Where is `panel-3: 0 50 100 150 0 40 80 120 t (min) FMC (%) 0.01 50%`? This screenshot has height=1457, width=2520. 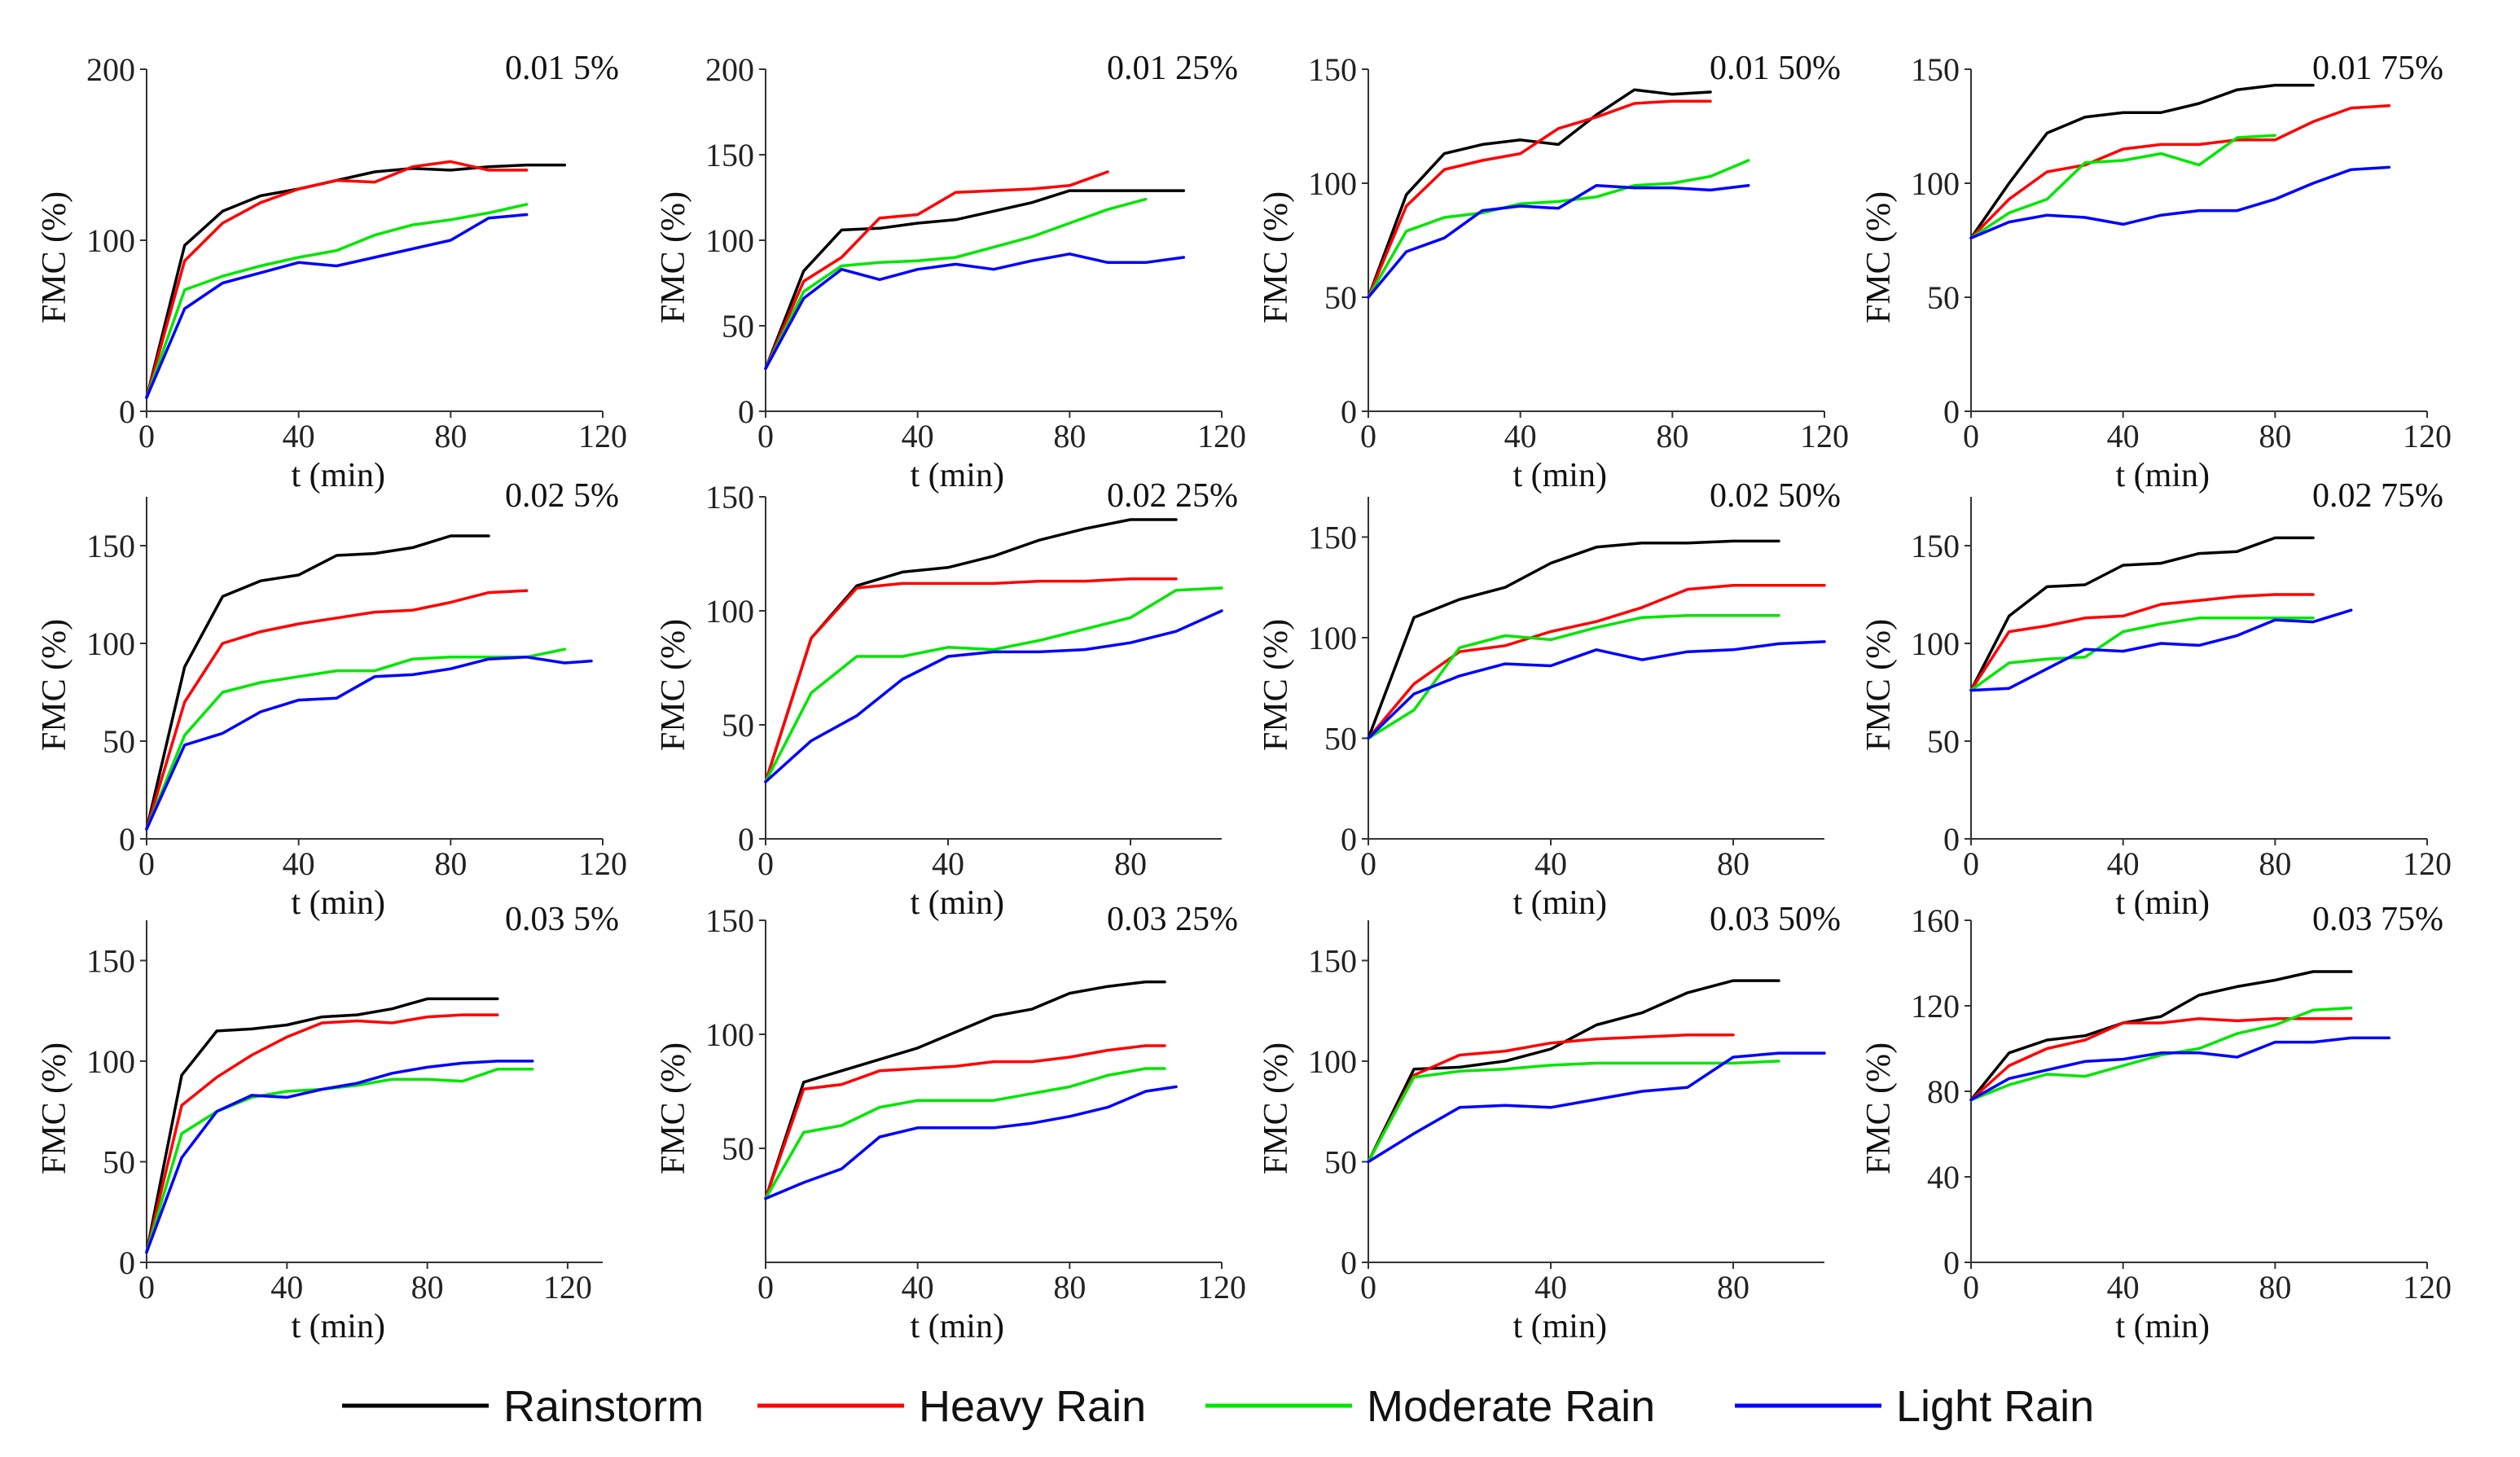
panel-3: 0 50 100 150 0 40 80 120 t (min) FMC (%) 0.01 50% is located at coordinates (1553, 272).